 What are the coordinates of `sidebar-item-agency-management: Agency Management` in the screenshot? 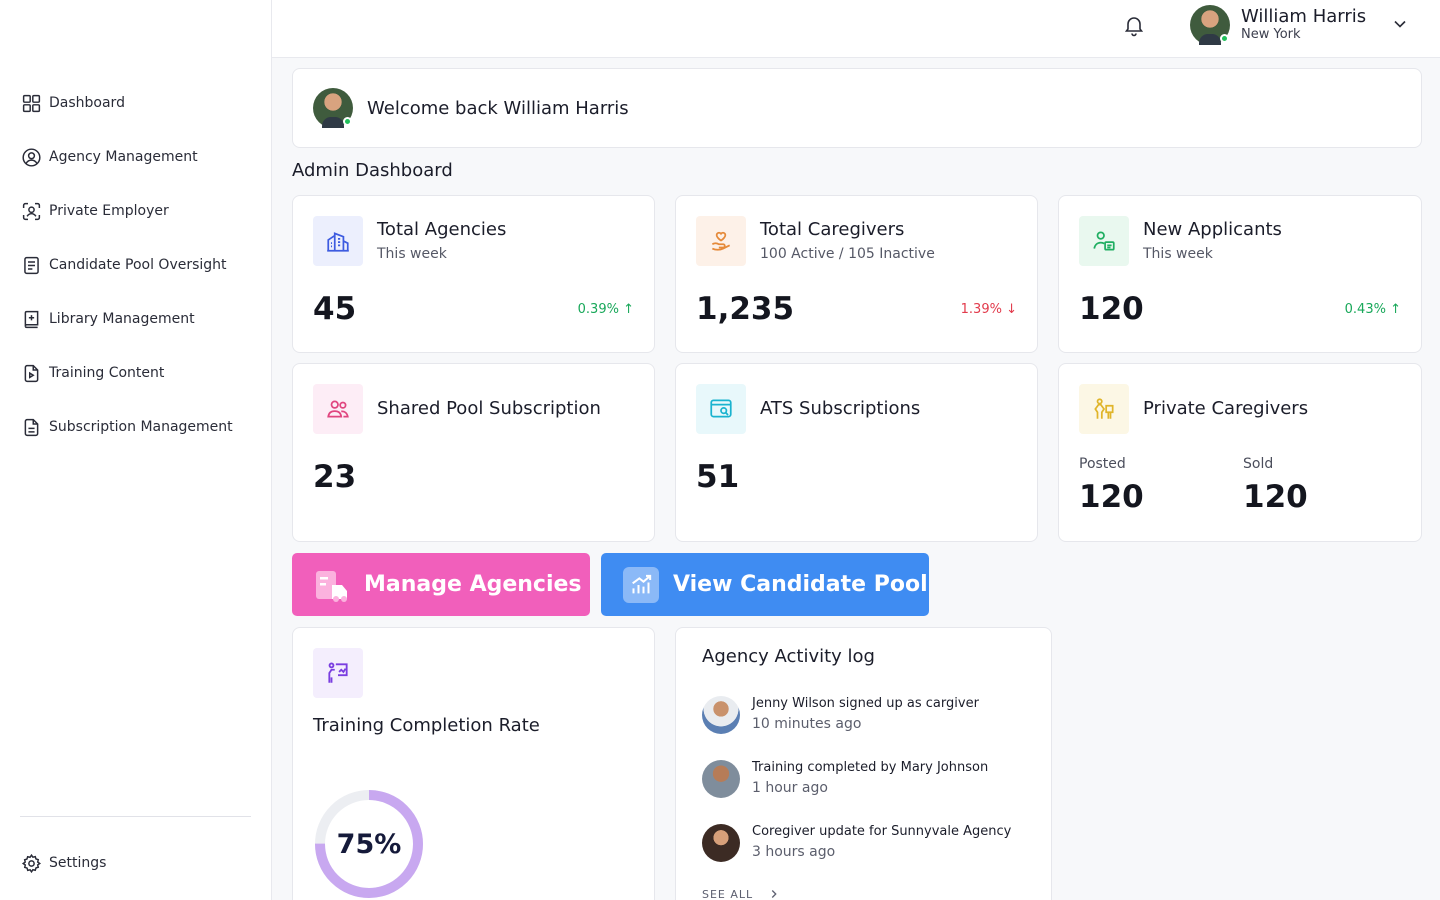 It's located at (139, 157).